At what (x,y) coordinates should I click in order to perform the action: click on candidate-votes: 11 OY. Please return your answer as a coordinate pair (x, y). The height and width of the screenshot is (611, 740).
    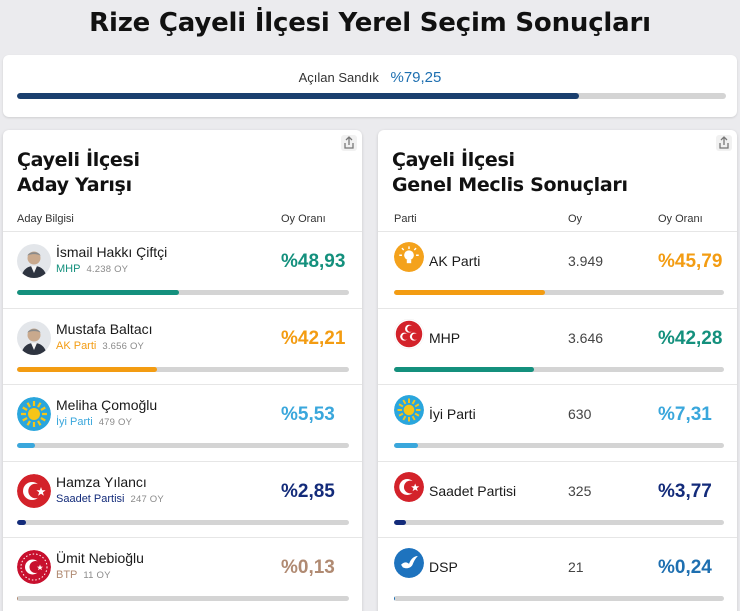
    Looking at the image, I should click on (97, 575).